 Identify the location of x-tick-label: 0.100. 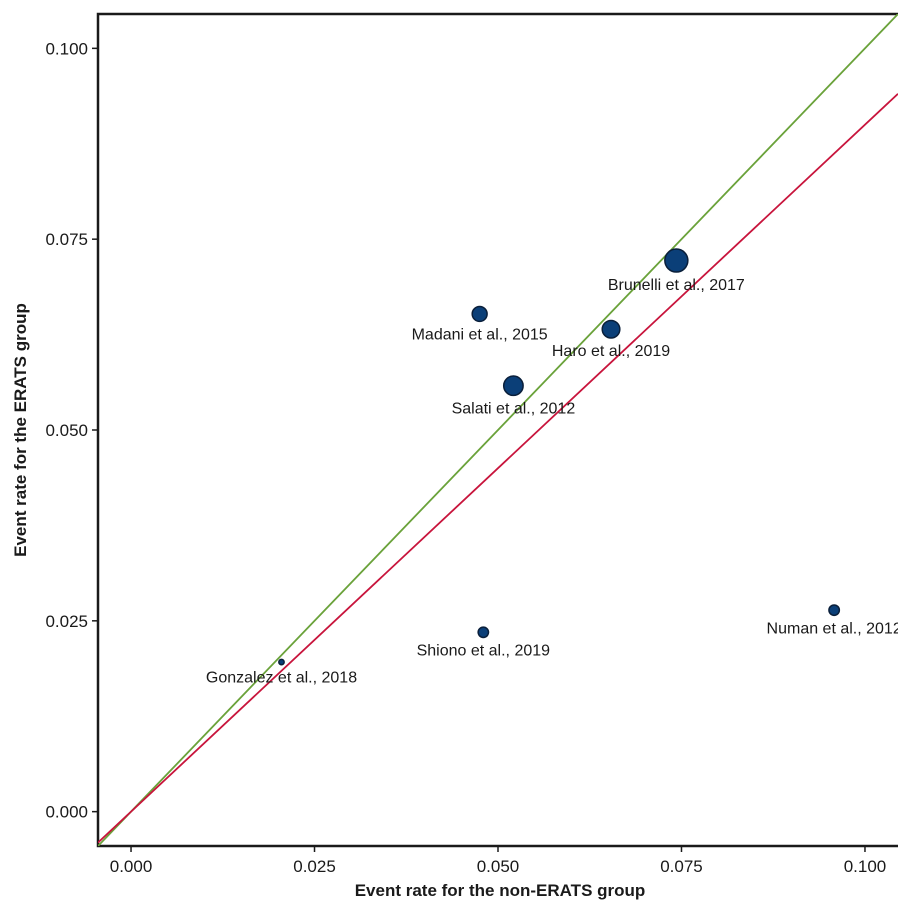
(865, 866).